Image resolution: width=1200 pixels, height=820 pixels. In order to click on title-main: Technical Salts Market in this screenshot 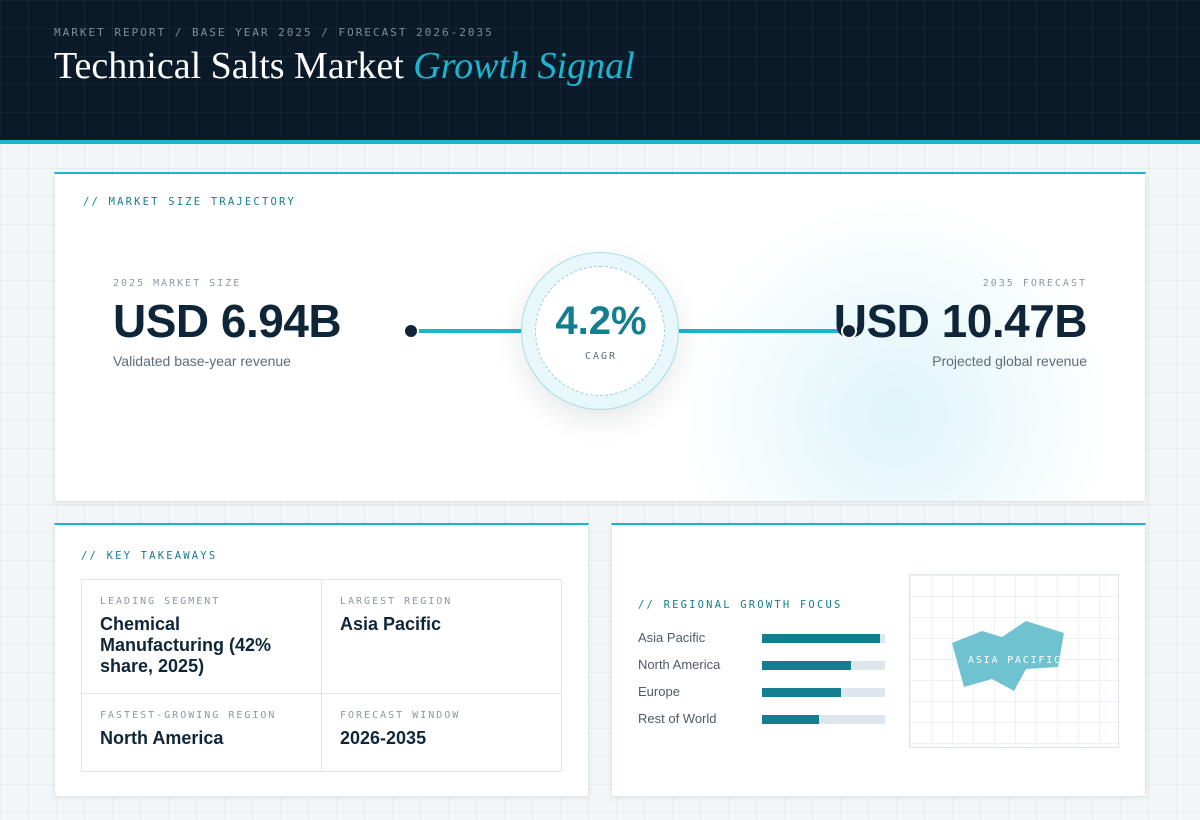, I will do `click(229, 66)`.